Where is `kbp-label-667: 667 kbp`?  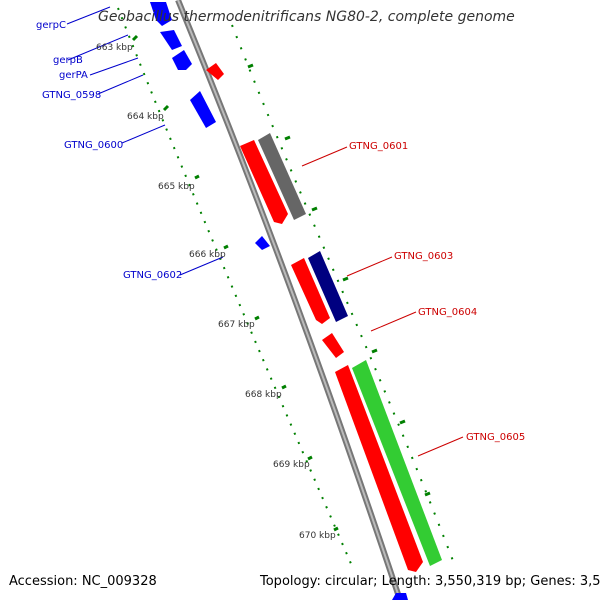 kbp-label-667: 667 kbp is located at coordinates (236, 325).